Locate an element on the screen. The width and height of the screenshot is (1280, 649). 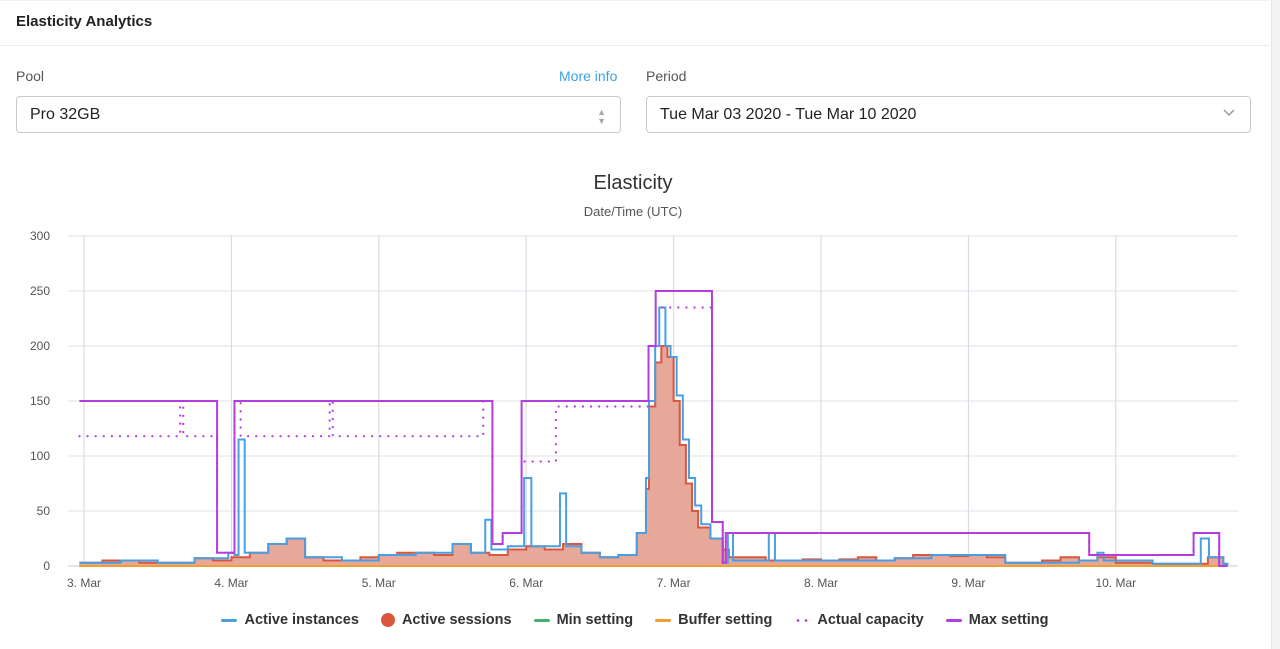
y-tick-label: 150 is located at coordinates (40, 401).